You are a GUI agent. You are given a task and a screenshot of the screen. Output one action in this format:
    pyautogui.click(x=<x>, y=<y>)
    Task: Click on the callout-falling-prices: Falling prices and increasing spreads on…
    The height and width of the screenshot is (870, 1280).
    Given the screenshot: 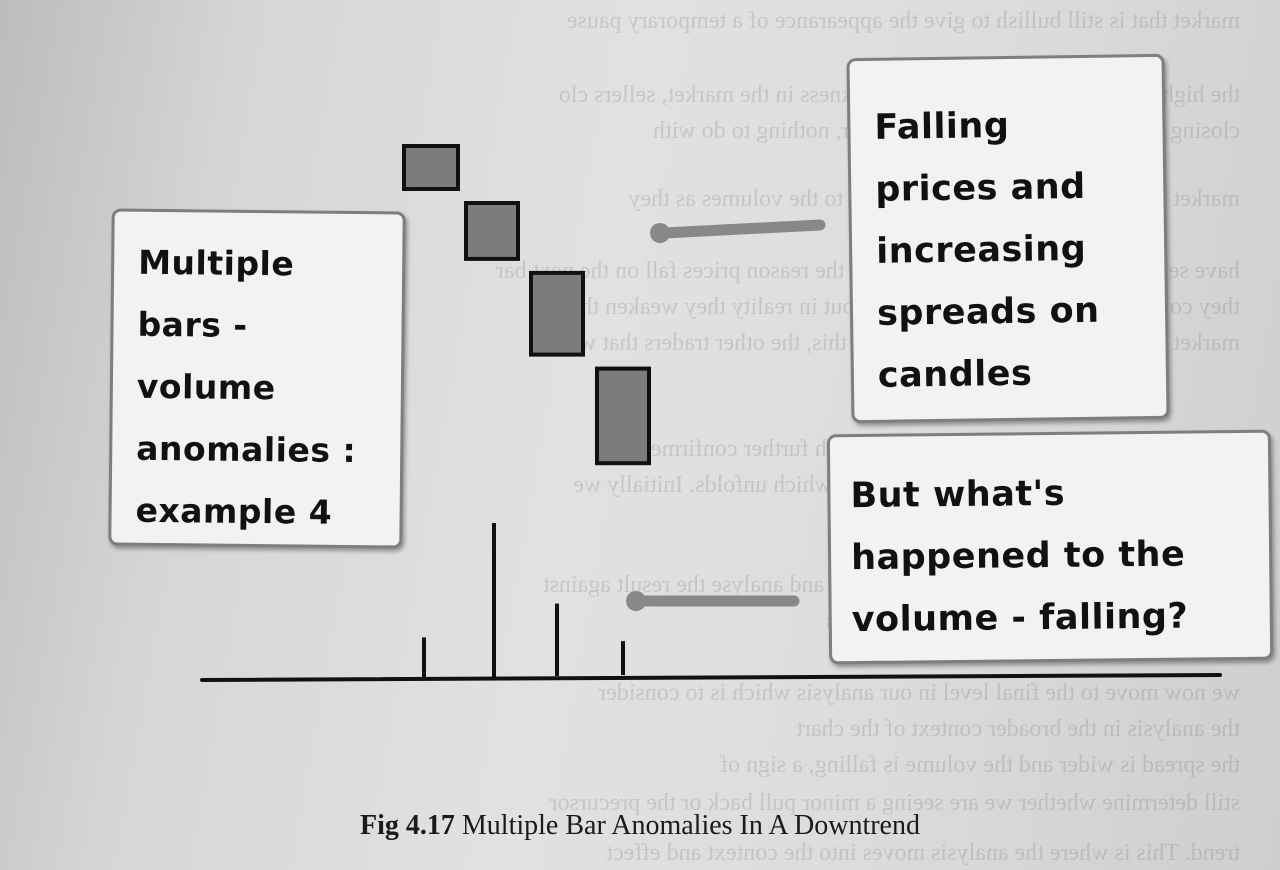 What is the action you would take?
    pyautogui.click(x=1008, y=238)
    